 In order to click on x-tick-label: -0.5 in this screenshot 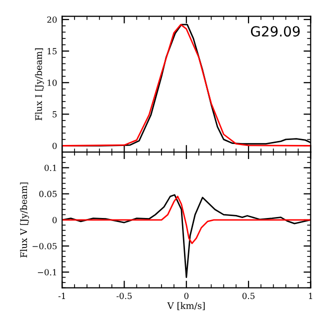, I will do `click(124, 296)`.